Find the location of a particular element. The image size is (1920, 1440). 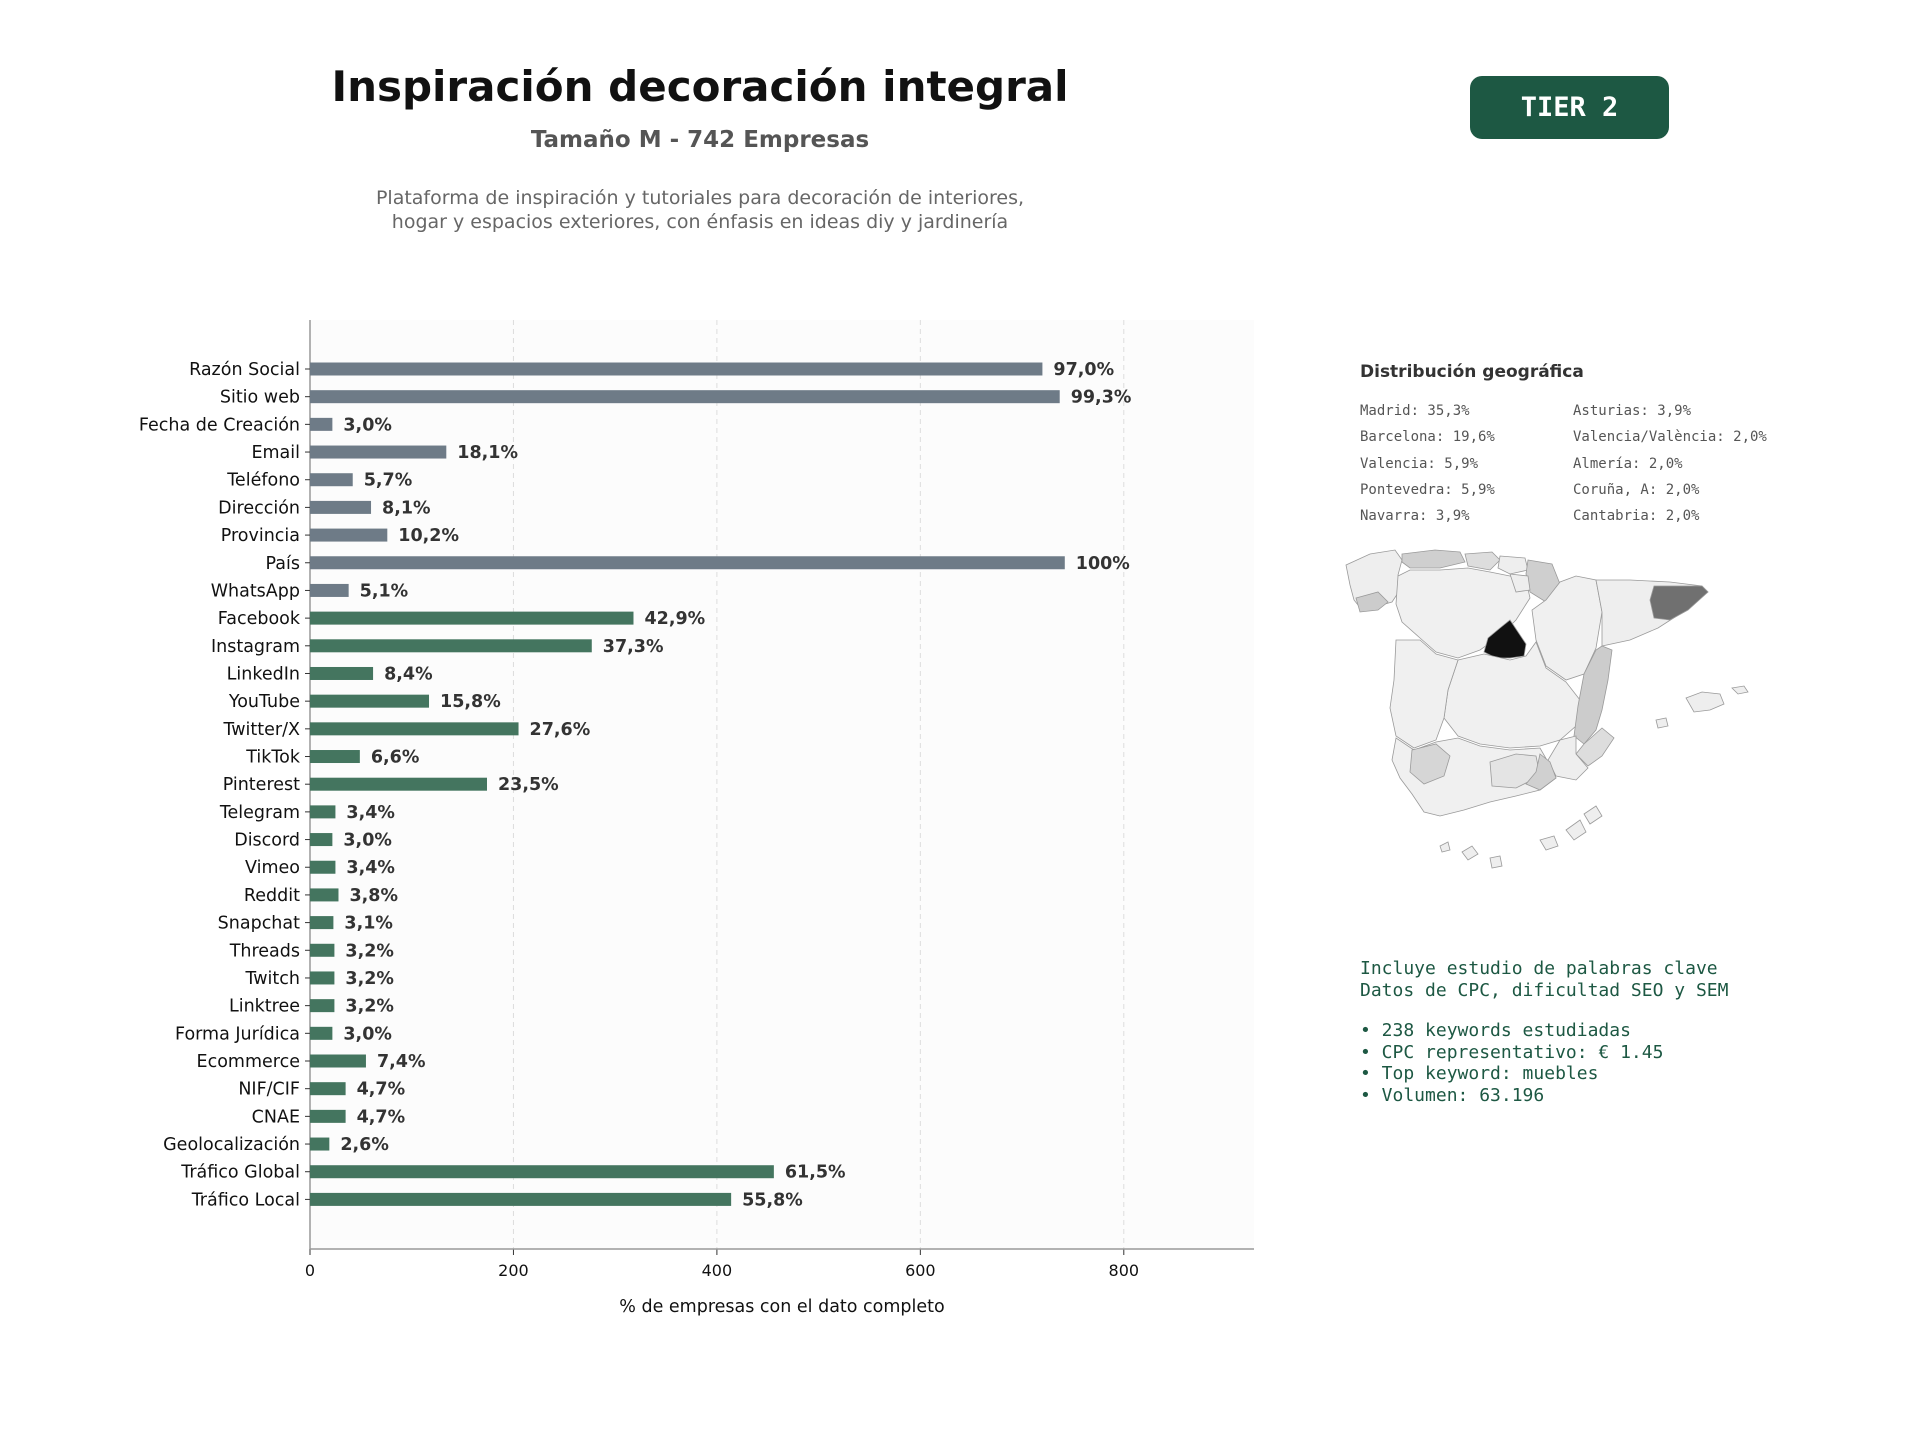

bar-value-label: 5,1% is located at coordinates (384, 591).